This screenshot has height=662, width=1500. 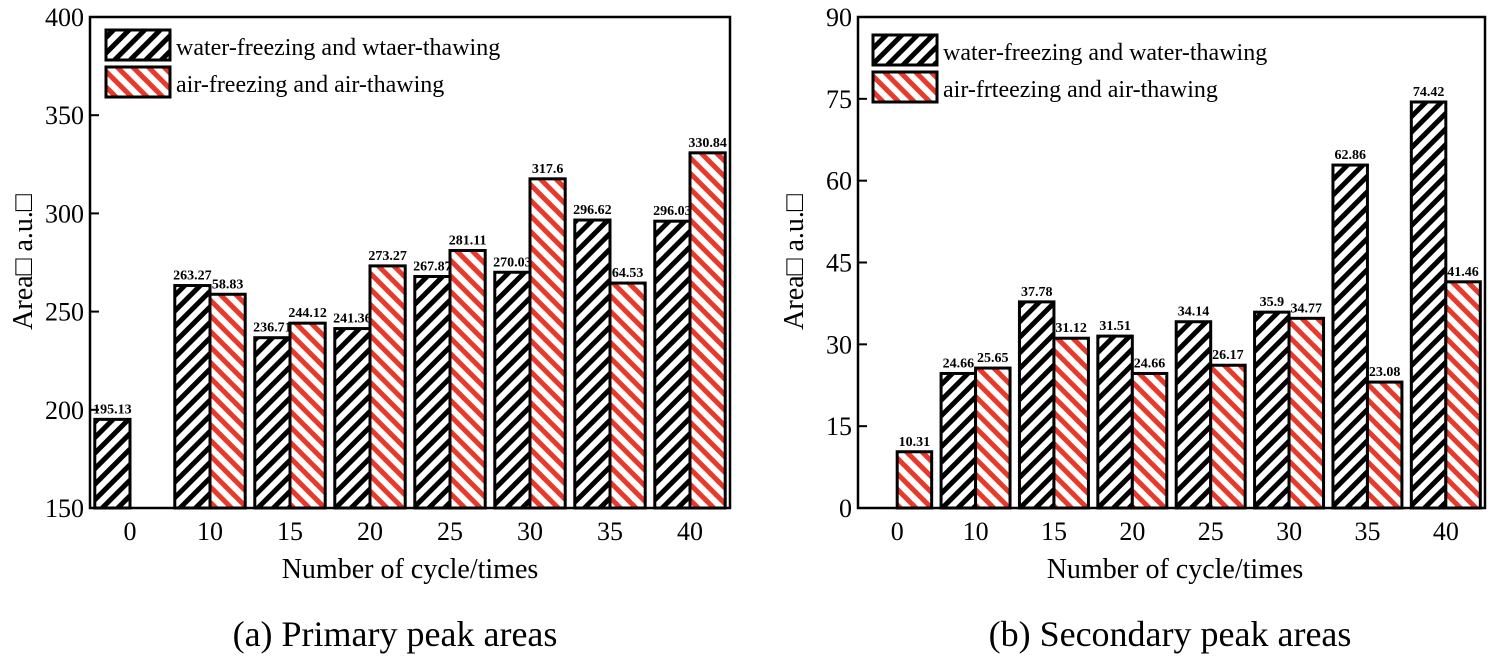 What do you see at coordinates (307, 313) in the screenshot?
I see `data-label-air-15: 244.12` at bounding box center [307, 313].